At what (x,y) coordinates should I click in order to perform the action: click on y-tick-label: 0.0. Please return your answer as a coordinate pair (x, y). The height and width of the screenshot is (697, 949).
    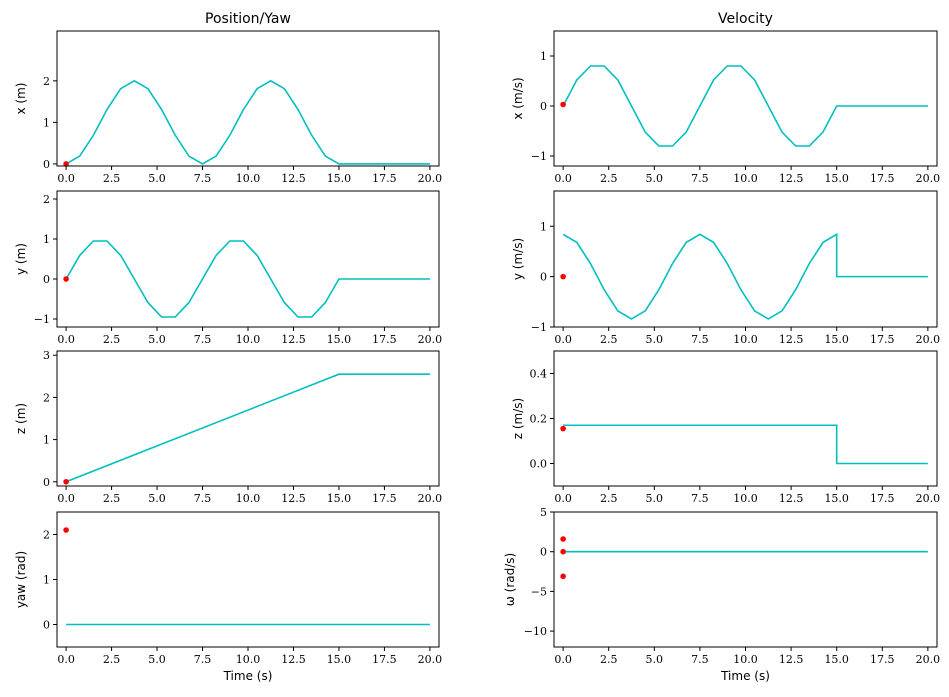
    Looking at the image, I should click on (539, 464).